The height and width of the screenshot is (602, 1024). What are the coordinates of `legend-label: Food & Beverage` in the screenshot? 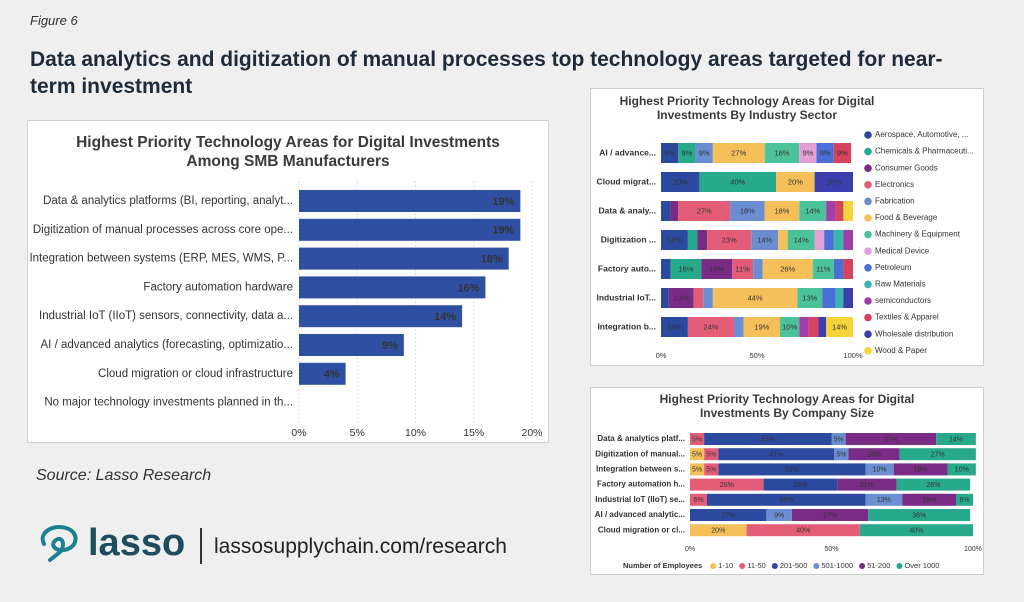 It's located at (906, 217).